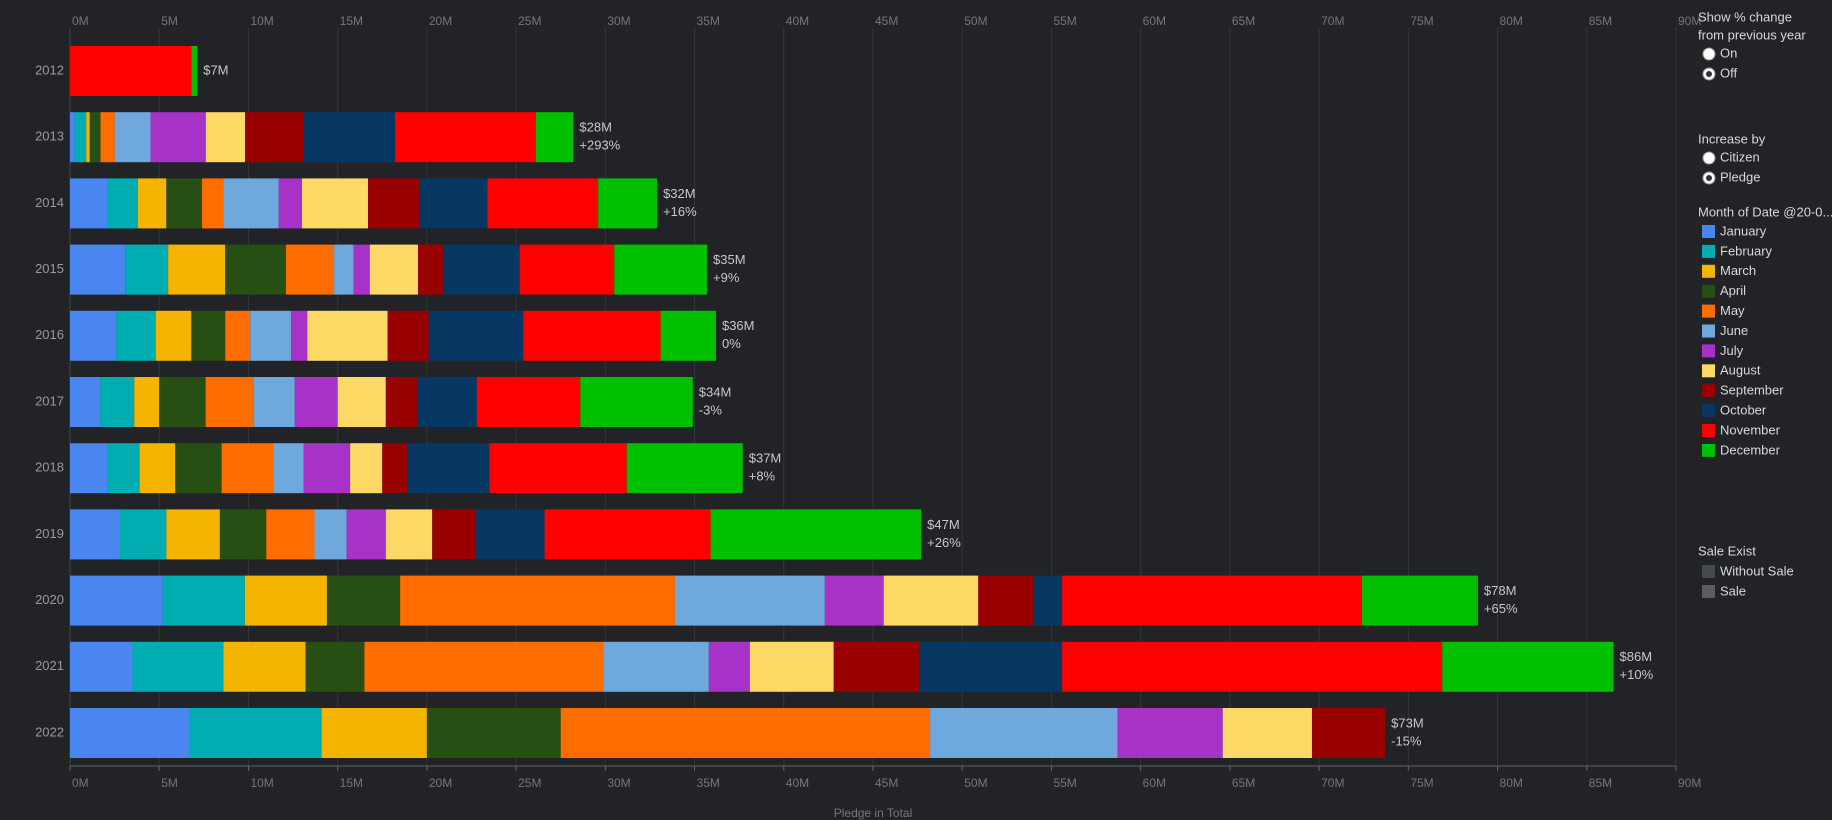 This screenshot has height=820, width=1832. Describe the element at coordinates (1743, 230) in the screenshot. I see `legend-label: January` at that location.